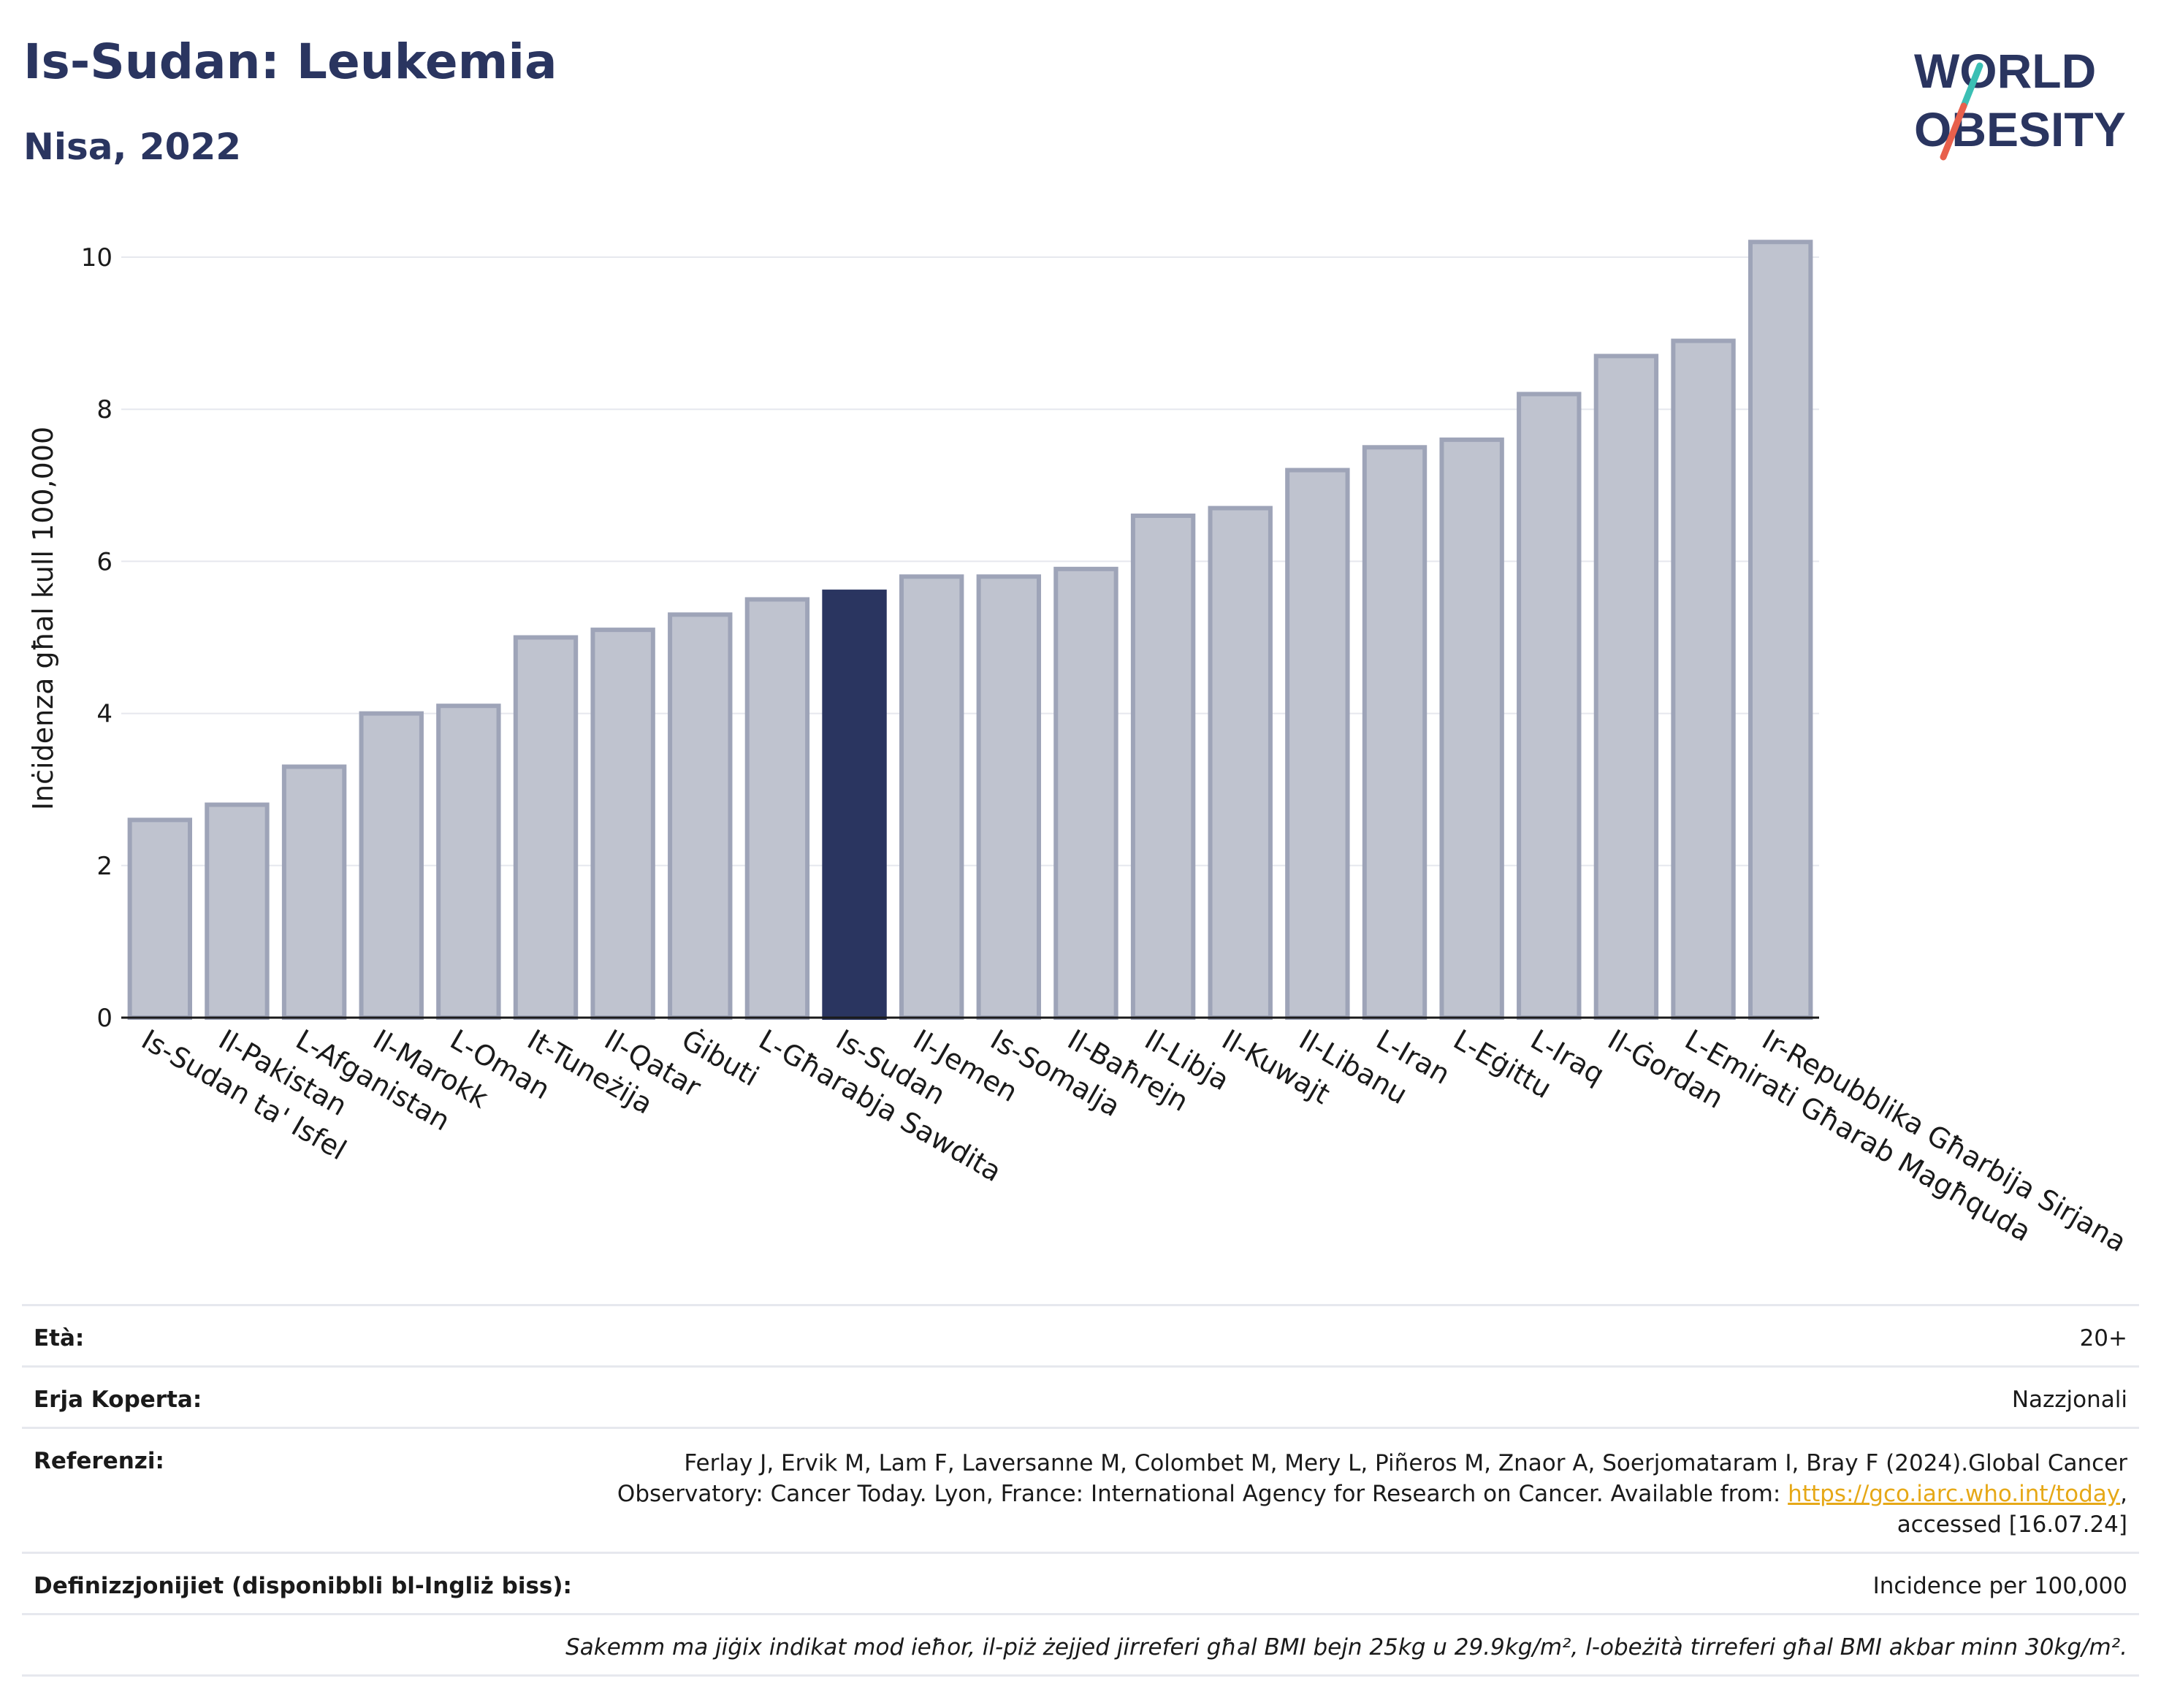 This screenshot has width=2161, height=1708. Describe the element at coordinates (43, 618) in the screenshot. I see `y-axis-label: Inċidenza għal kull 100,000` at that location.